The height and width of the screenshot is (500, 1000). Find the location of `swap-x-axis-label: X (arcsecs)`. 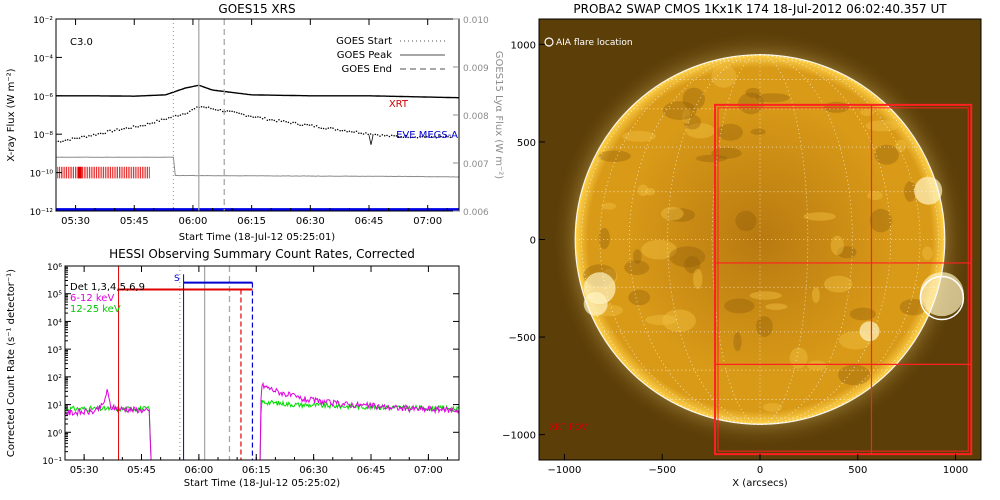

swap-x-axis-label: X (arcsecs) is located at coordinates (760, 483).